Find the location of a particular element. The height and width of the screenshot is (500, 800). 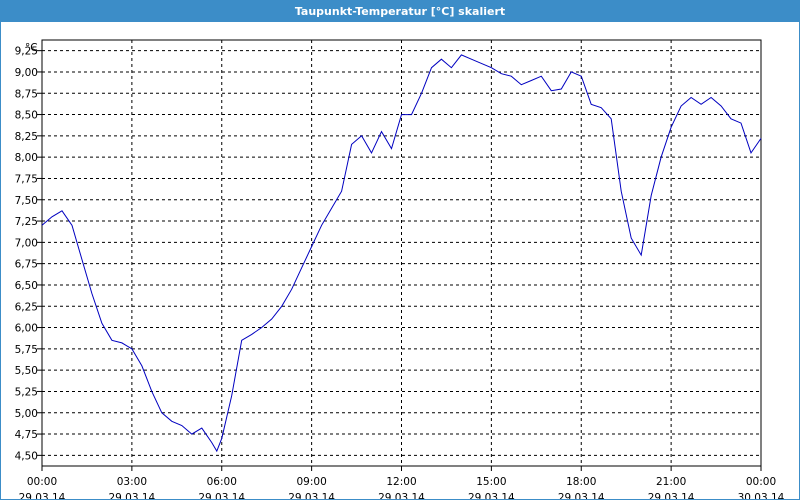

y-tick-label: 5,75 is located at coordinates (26, 350).